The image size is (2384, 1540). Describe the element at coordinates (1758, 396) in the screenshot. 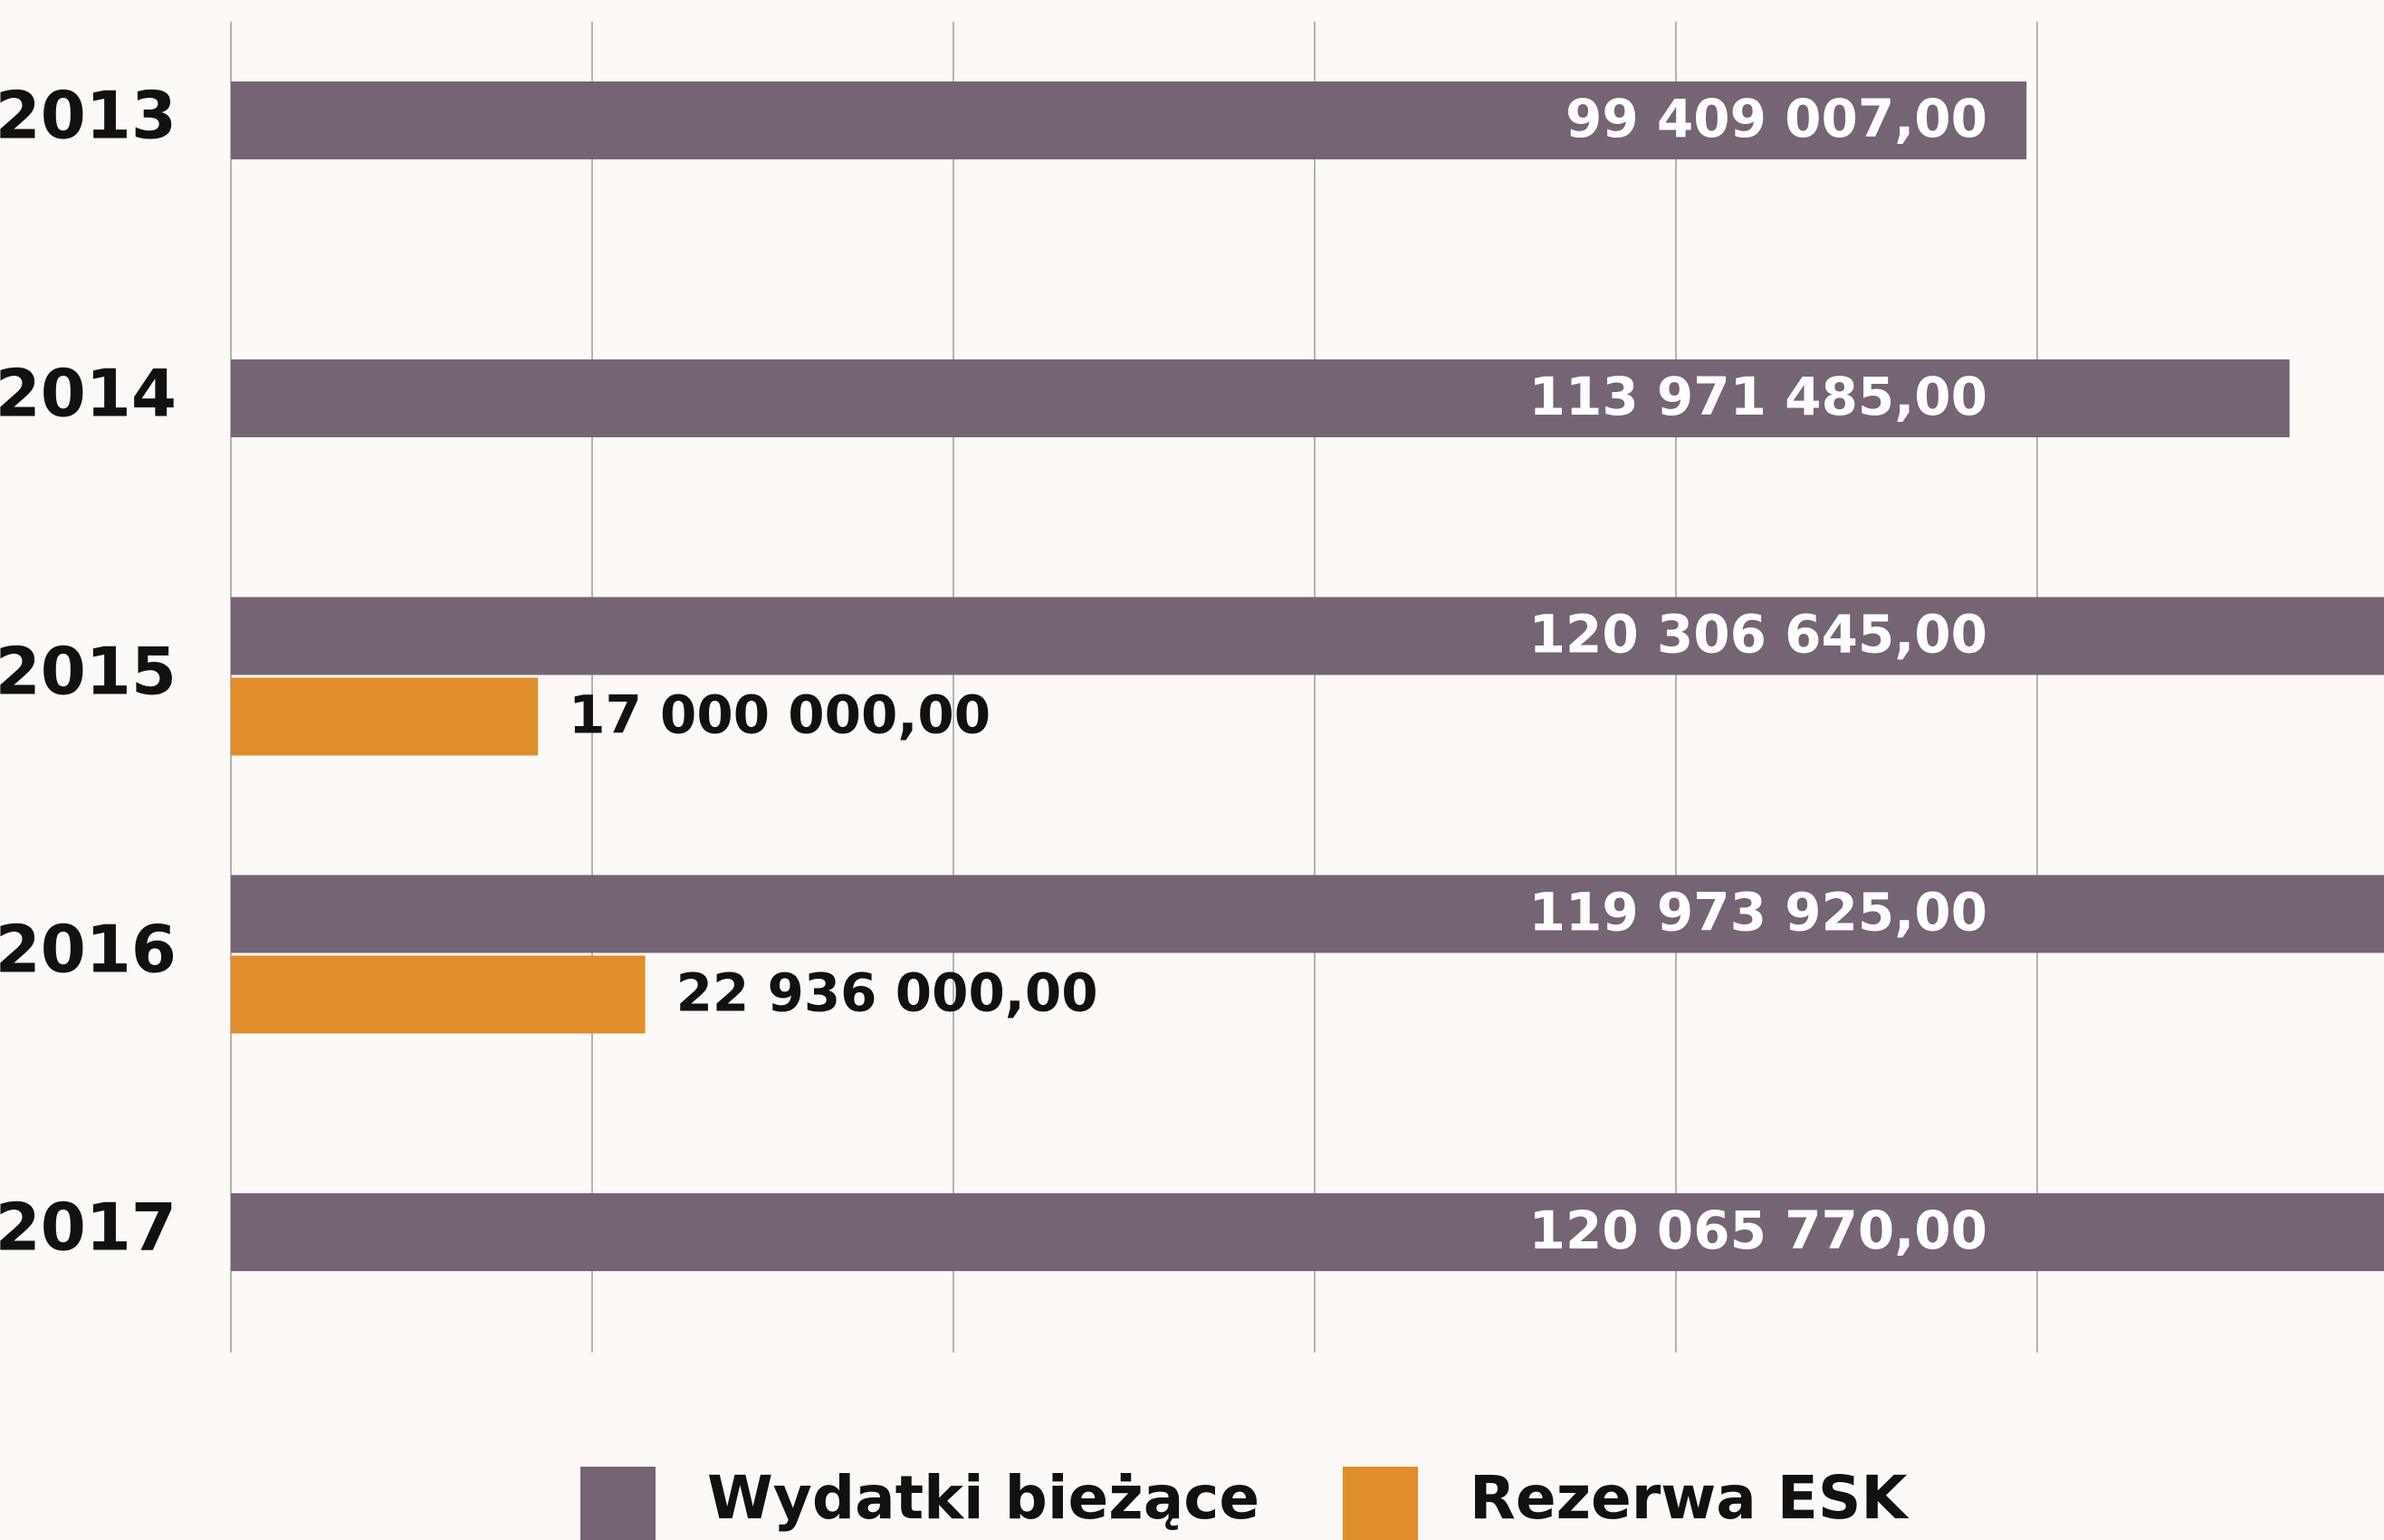

I see `value-label: 113 971 485,00` at that location.